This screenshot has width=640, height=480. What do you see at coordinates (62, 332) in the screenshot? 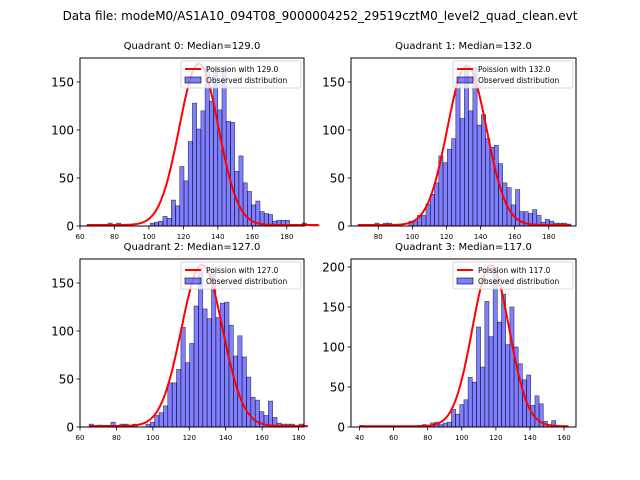
I see `y-tick-label: 100` at bounding box center [62, 332].